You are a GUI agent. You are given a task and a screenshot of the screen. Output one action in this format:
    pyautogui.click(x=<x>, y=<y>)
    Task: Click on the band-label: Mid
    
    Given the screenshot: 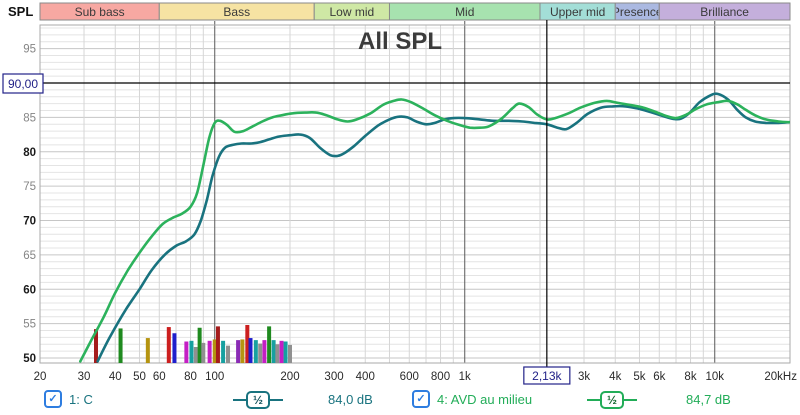 What is the action you would take?
    pyautogui.click(x=464, y=12)
    